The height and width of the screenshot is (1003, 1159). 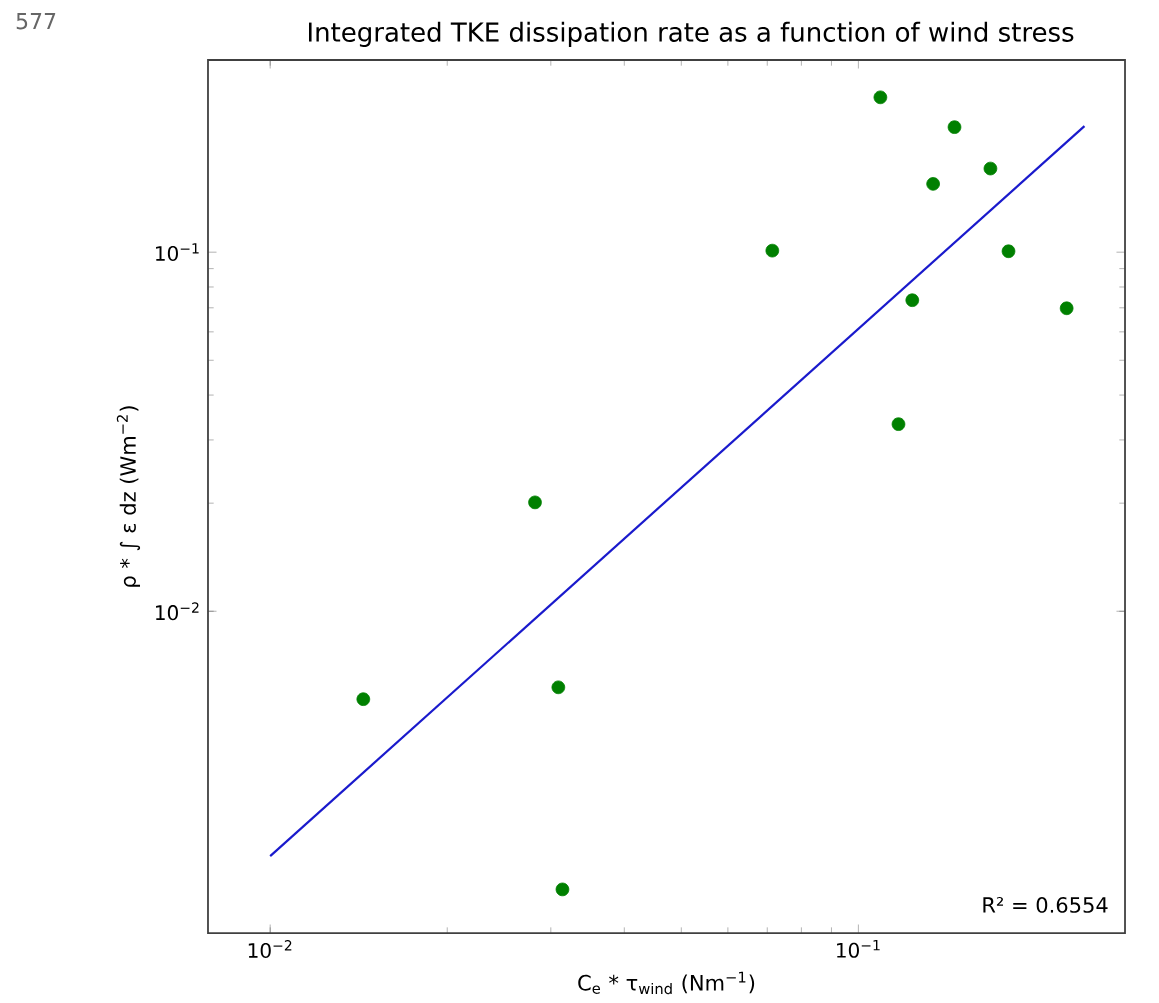 I want to click on chart-title: Integrated TKE dissipation rate as a function of wind stress, so click(x=691, y=34).